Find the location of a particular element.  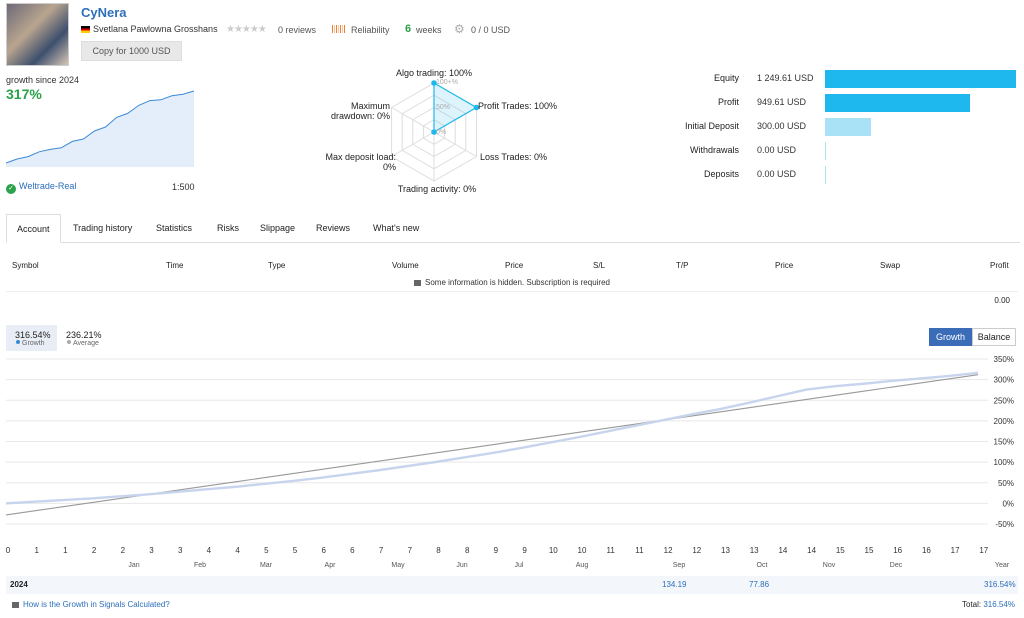

financial-label: Initial Deposit is located at coordinates (711, 126).